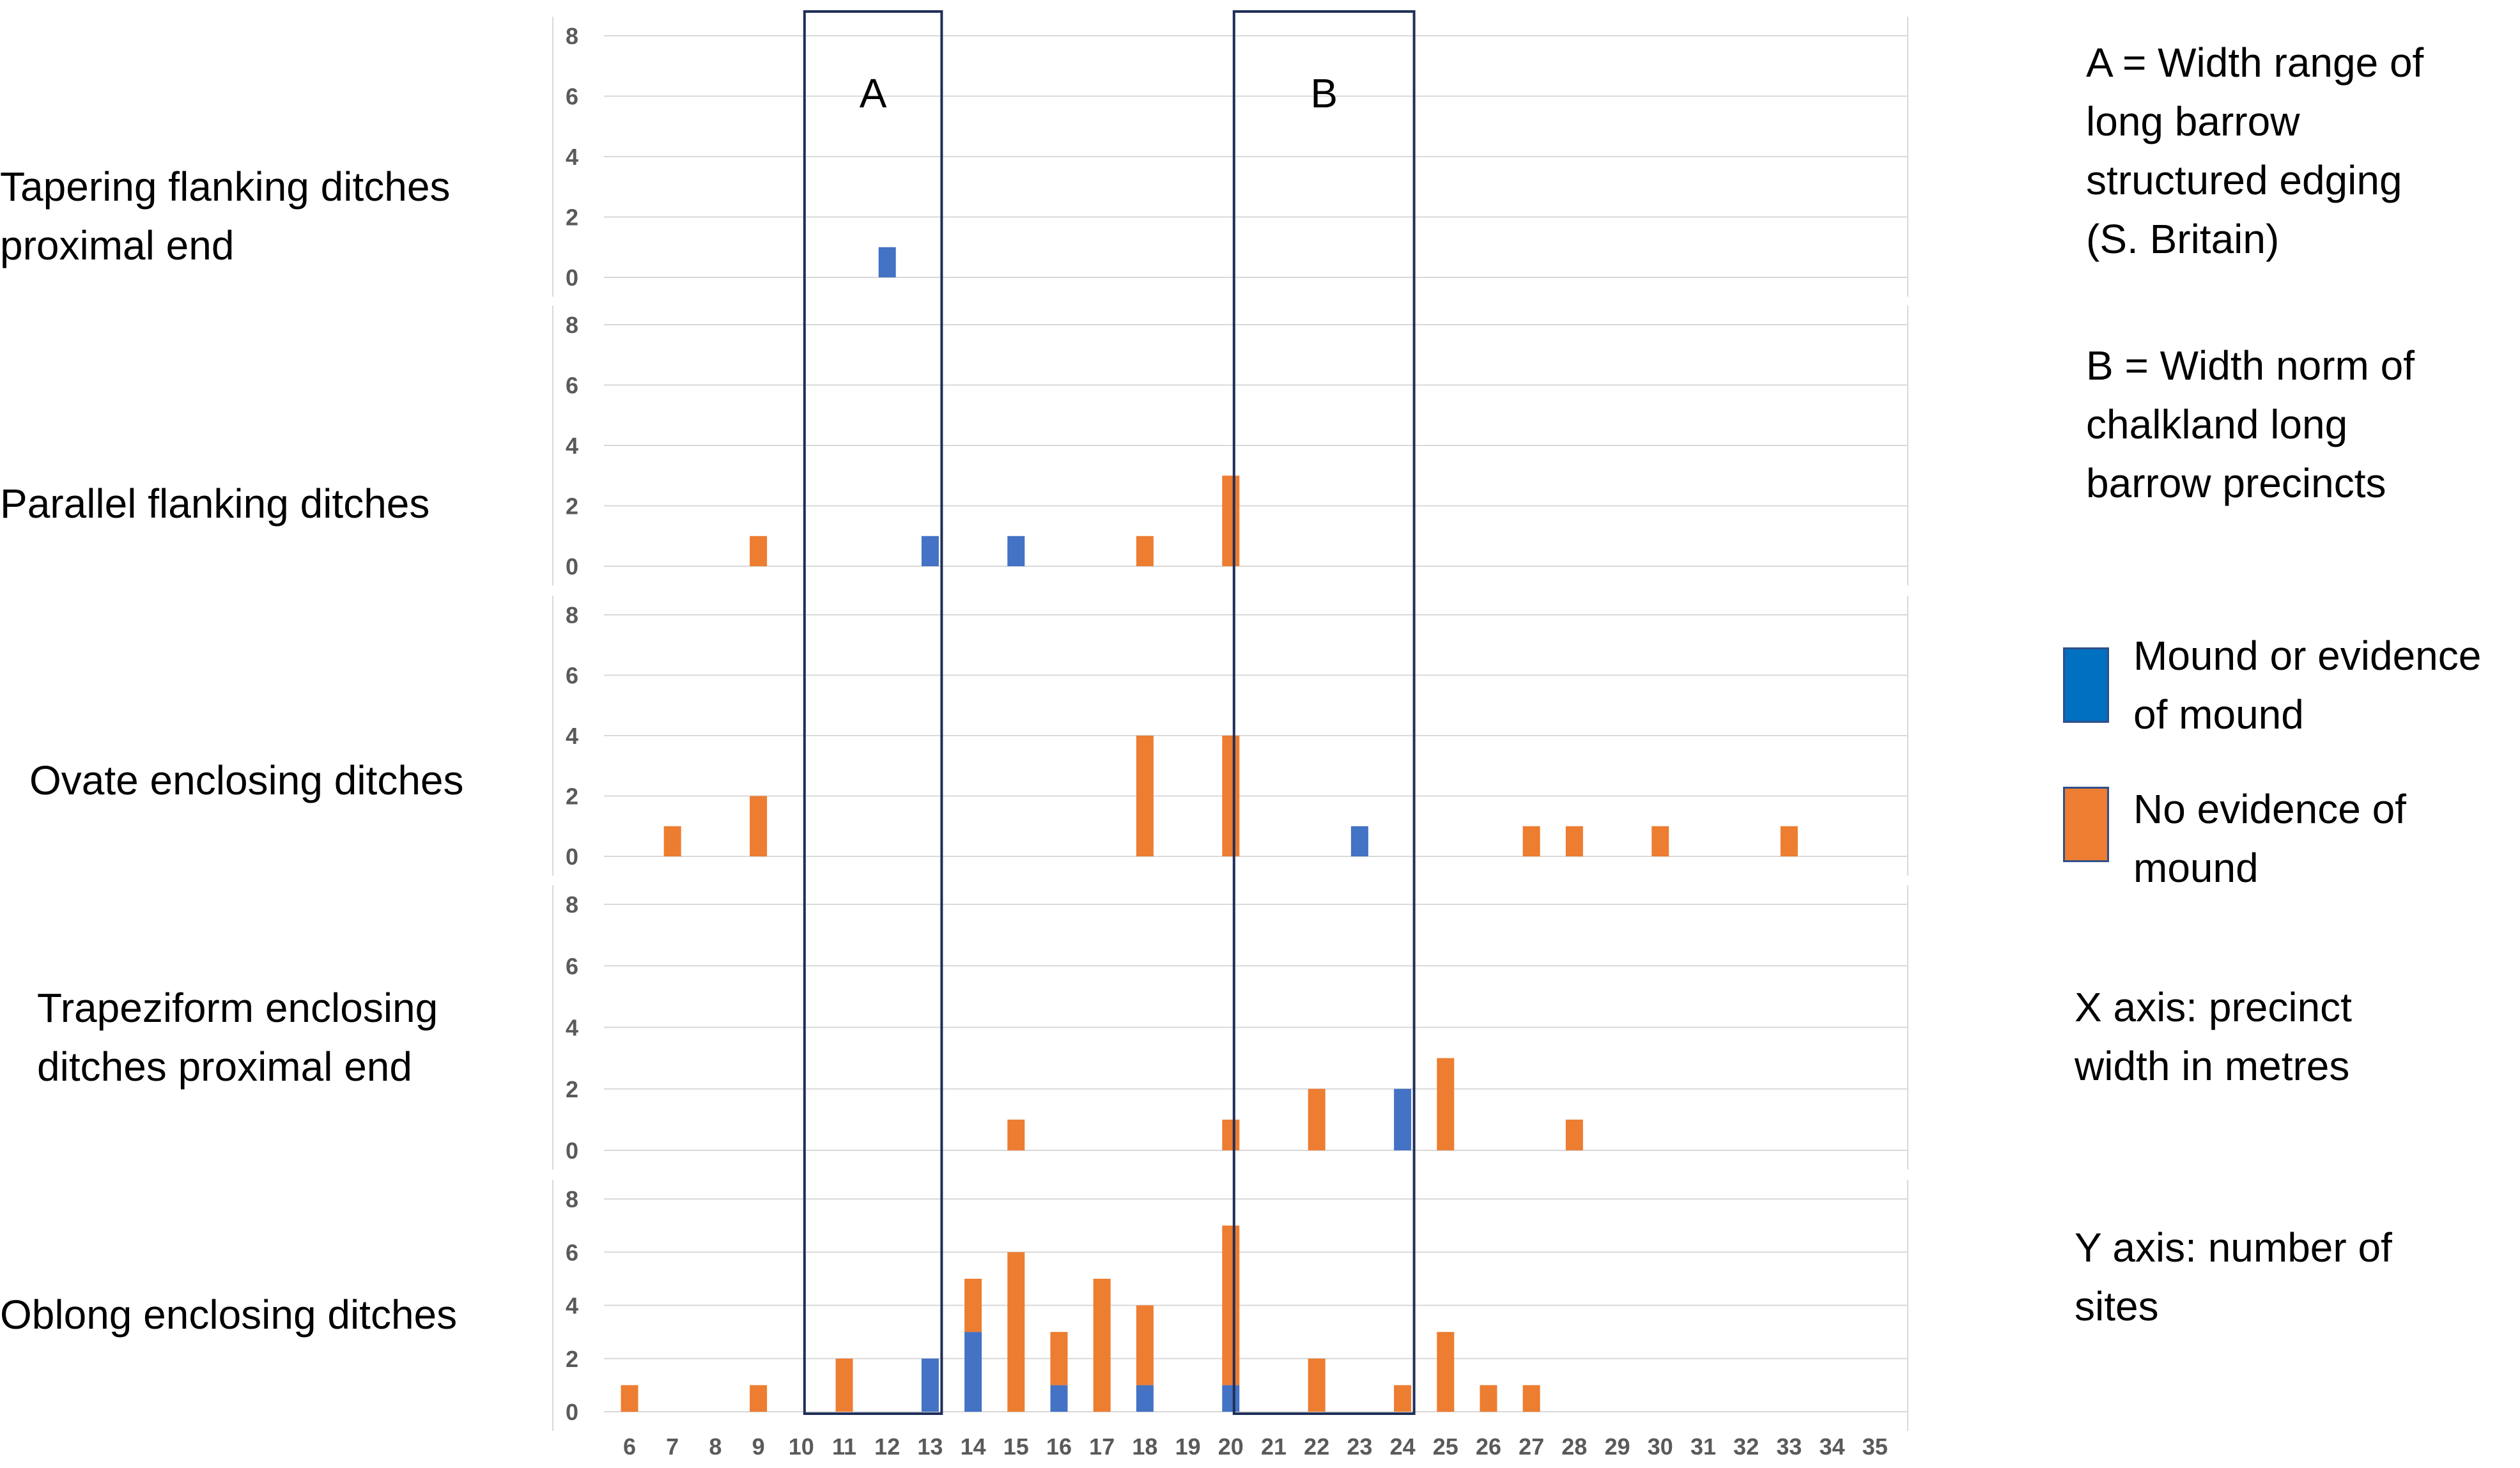 Image resolution: width=2520 pixels, height=1468 pixels. Describe the element at coordinates (973, 1446) in the screenshot. I see `x-tick-label: 14` at that location.